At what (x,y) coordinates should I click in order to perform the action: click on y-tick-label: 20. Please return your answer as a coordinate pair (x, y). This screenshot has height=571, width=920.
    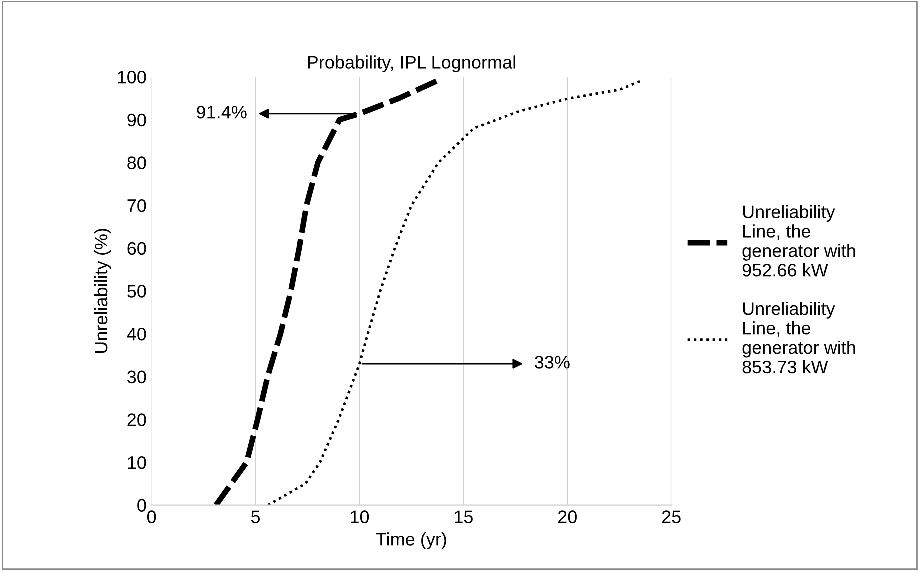
    Looking at the image, I should click on (137, 420).